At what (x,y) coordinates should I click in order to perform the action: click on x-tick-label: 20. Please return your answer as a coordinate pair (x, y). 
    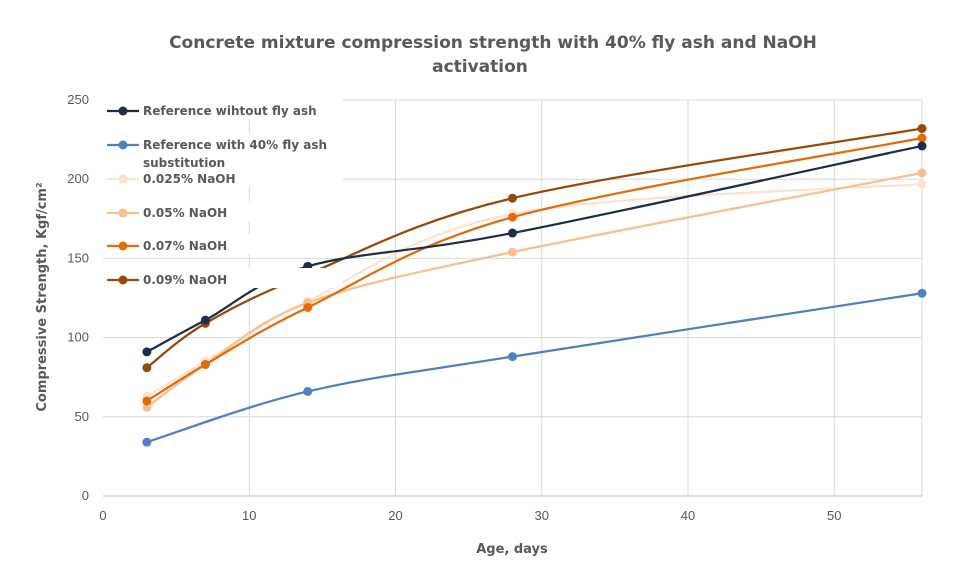
    Looking at the image, I should click on (395, 515).